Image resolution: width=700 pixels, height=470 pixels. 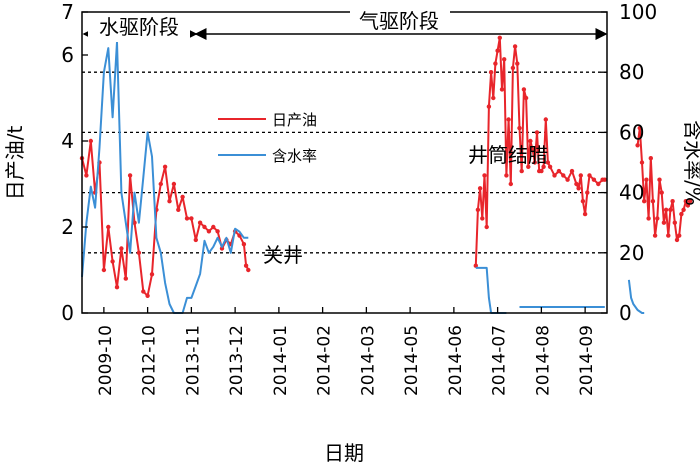 What do you see at coordinates (67, 313) in the screenshot?
I see `left-tick-label: 0` at bounding box center [67, 313].